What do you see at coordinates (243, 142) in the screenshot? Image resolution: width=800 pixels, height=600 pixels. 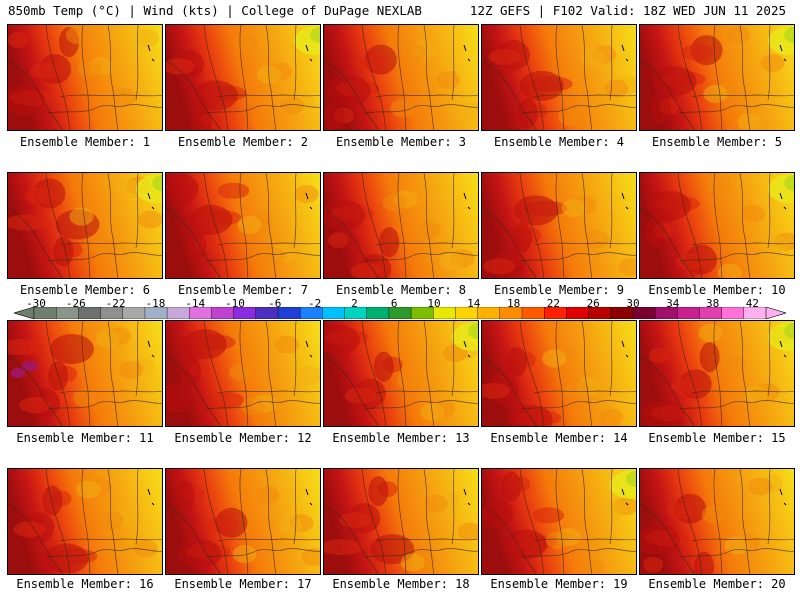 I see `ensemble-member-label: Ensemble Member: 2` at bounding box center [243, 142].